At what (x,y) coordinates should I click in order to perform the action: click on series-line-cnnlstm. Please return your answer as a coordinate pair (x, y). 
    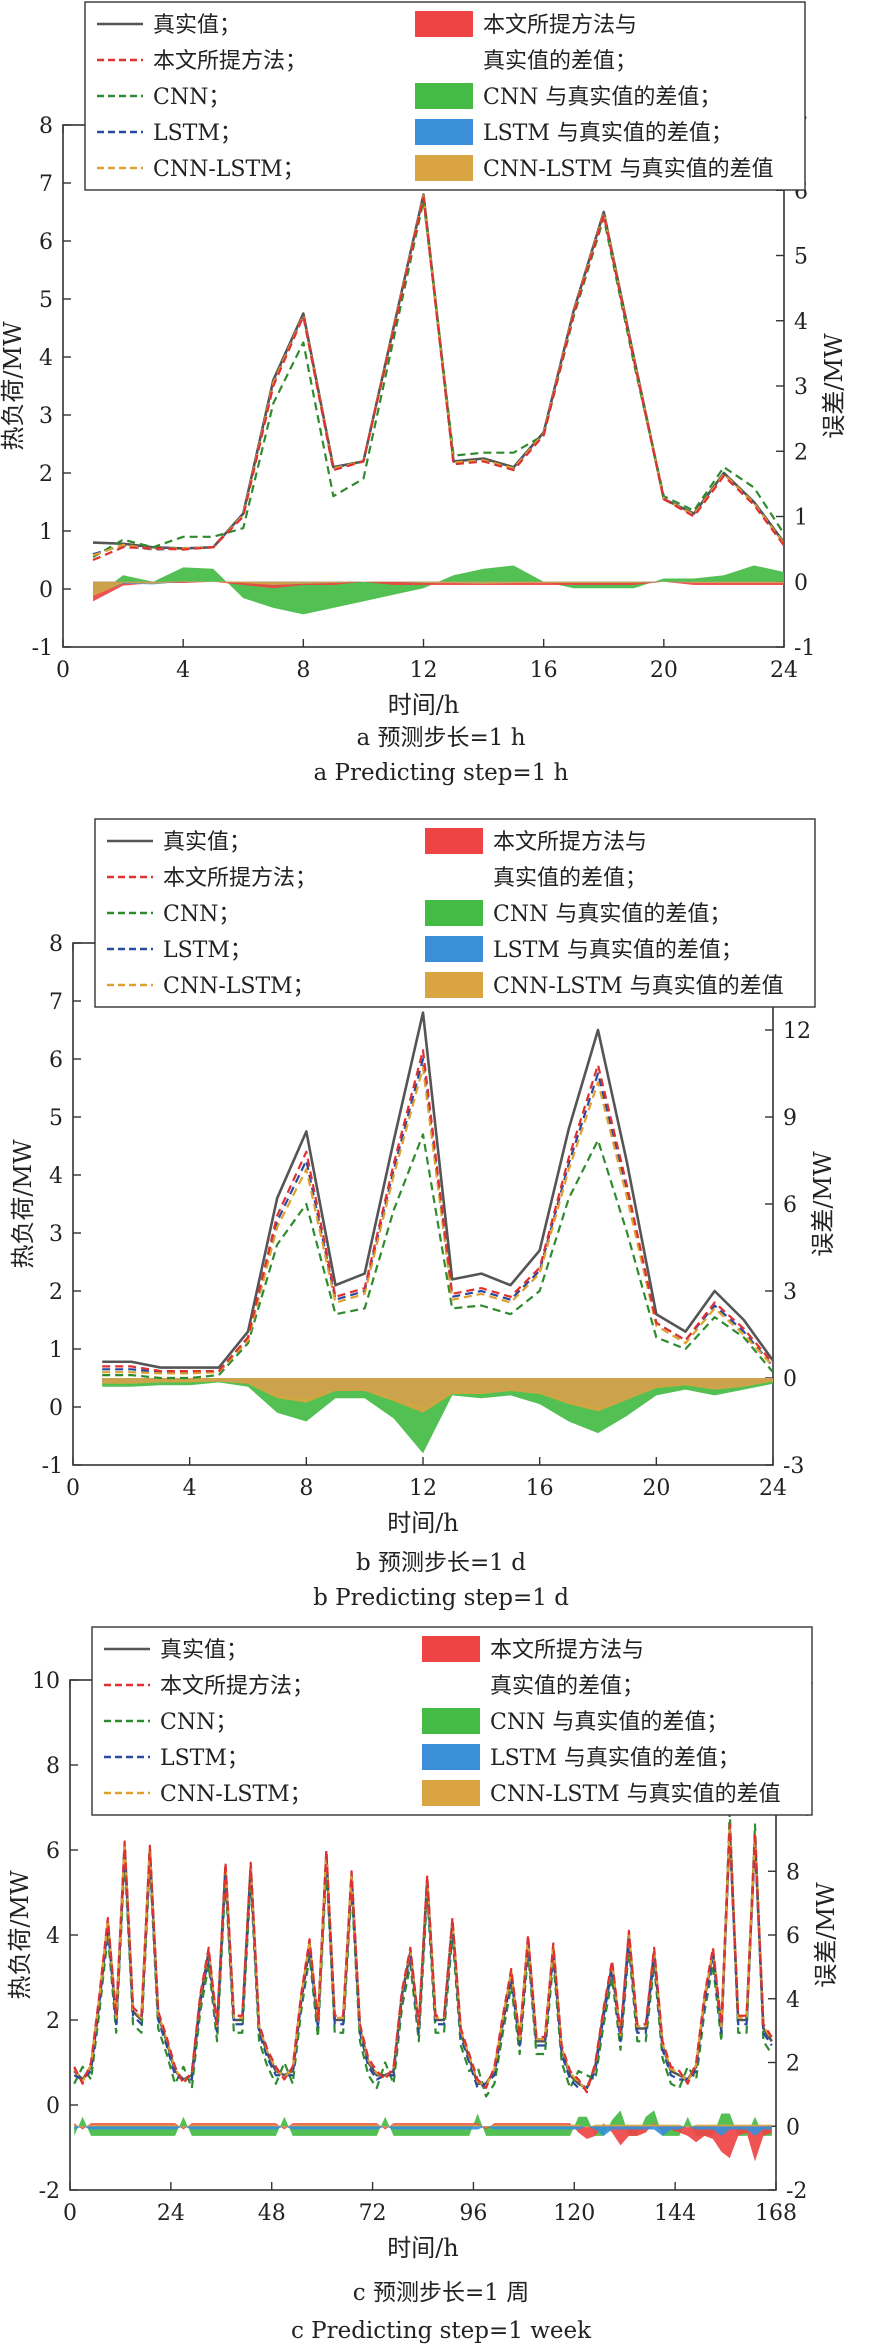
    Looking at the image, I should click on (438, 375).